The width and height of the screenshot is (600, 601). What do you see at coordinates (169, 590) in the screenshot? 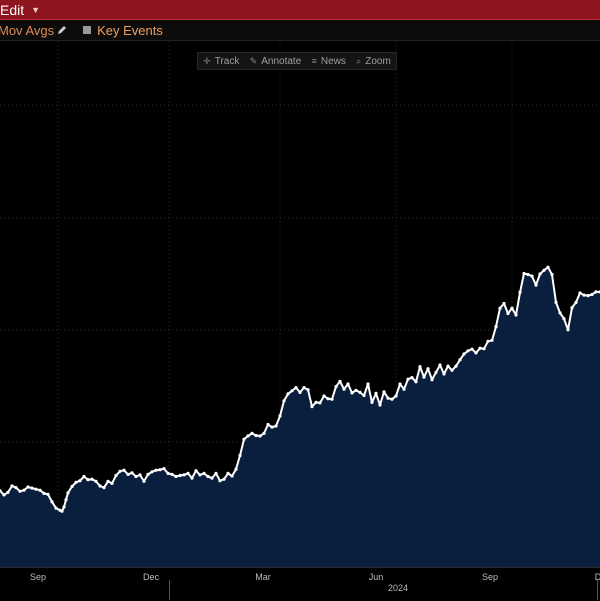
I see `year-separator` at bounding box center [169, 590].